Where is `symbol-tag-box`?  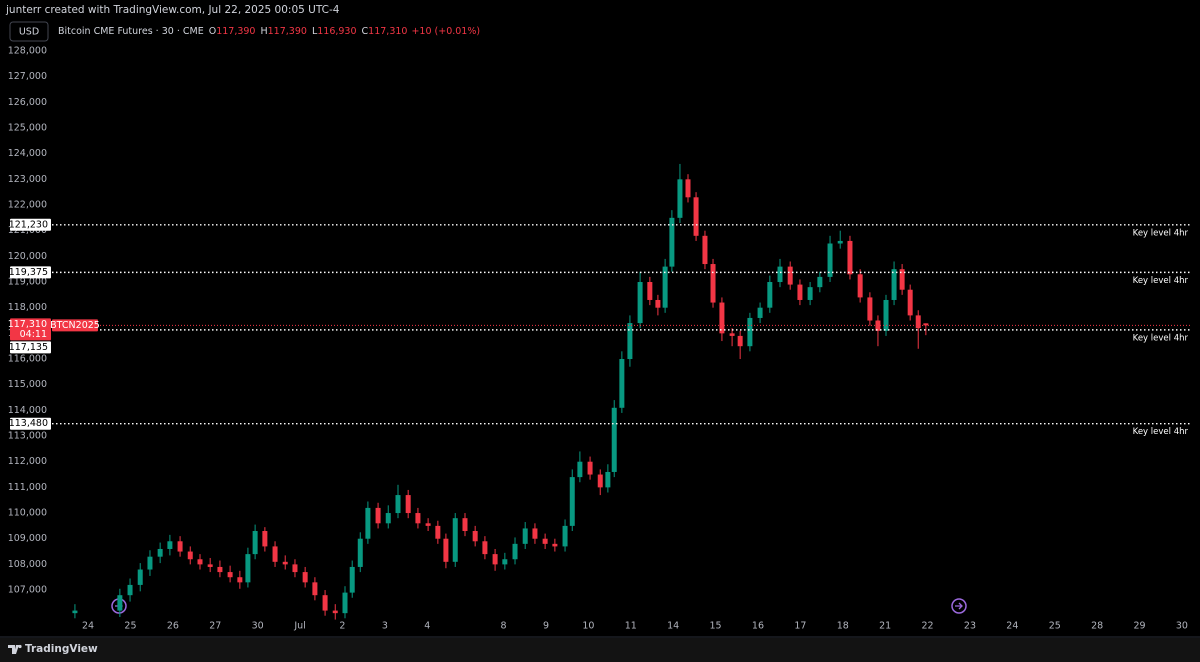 symbol-tag-box is located at coordinates (75, 325).